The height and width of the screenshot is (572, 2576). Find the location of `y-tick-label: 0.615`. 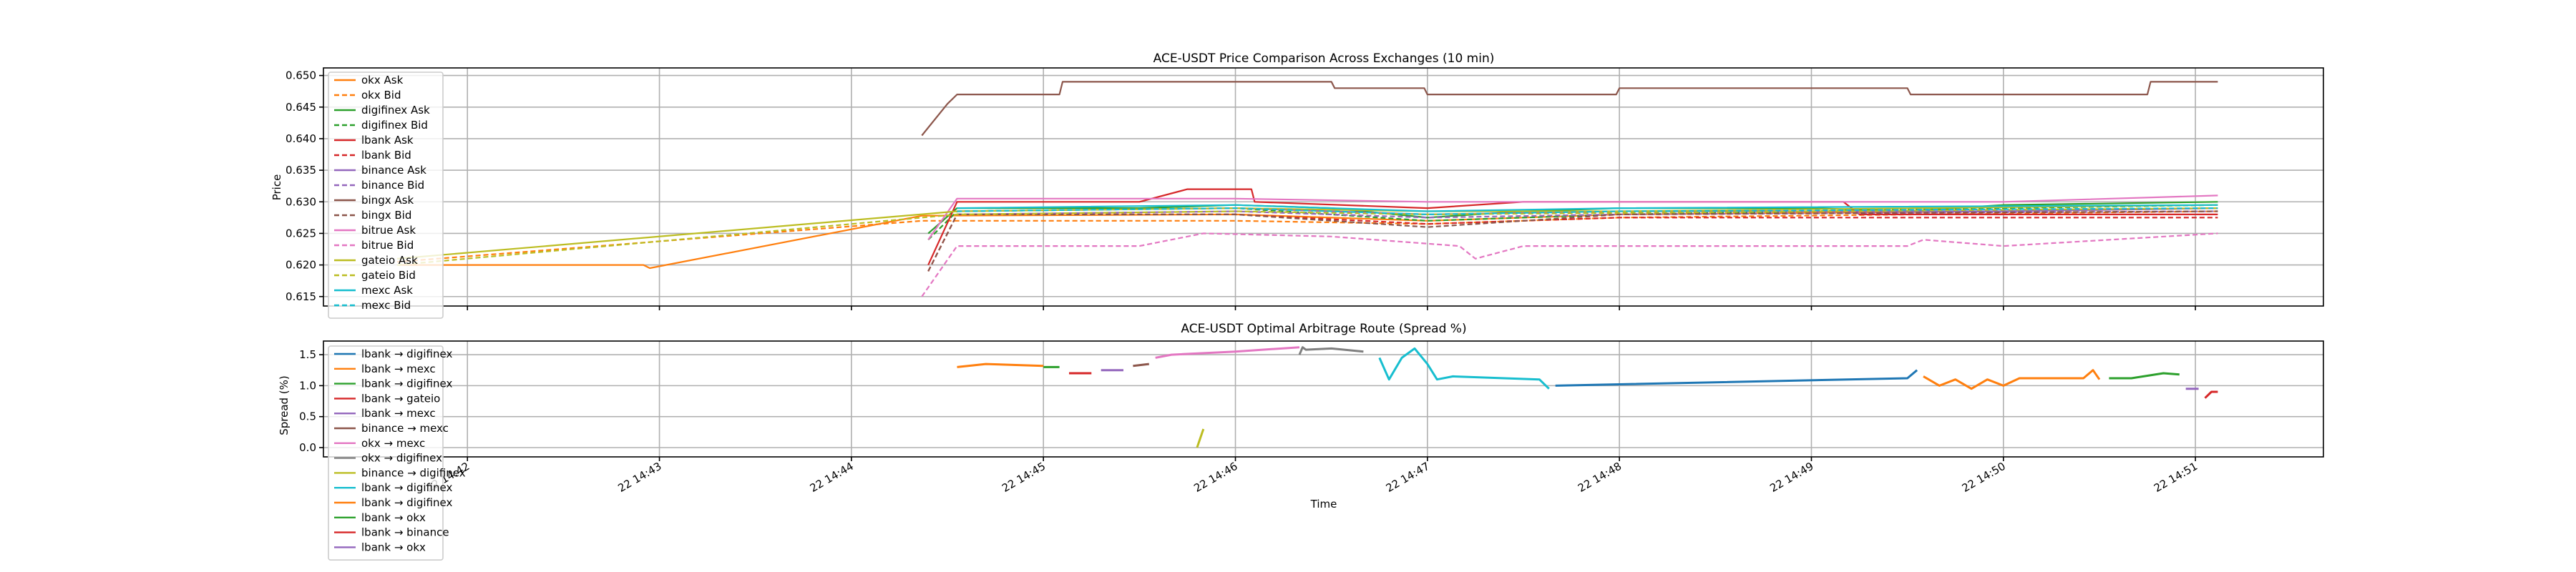

y-tick-label: 0.615 is located at coordinates (301, 296).